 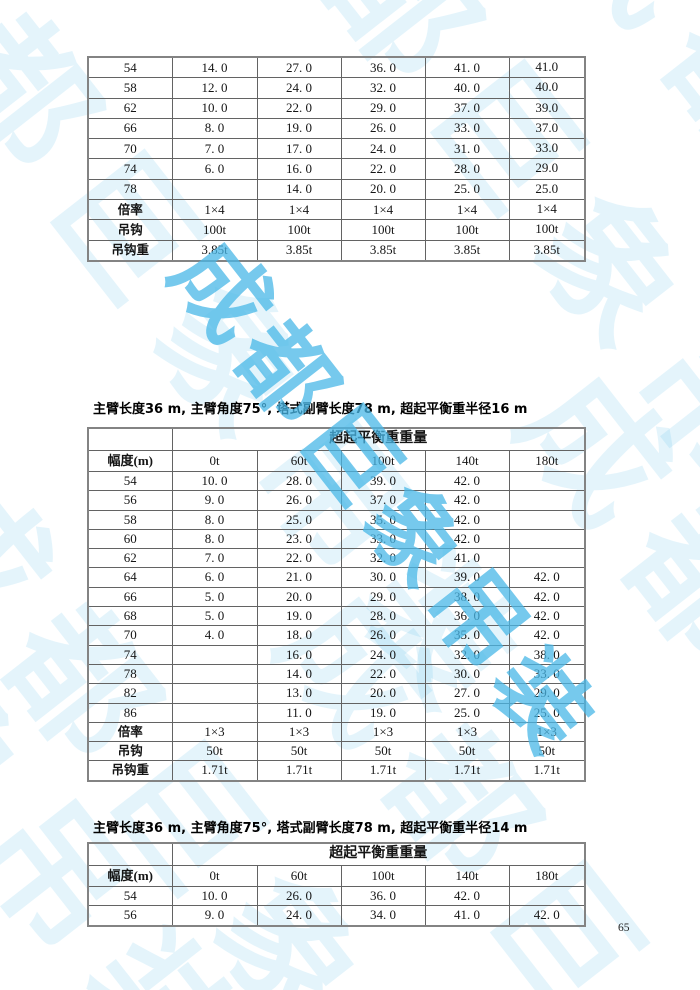 What do you see at coordinates (547, 189) in the screenshot?
I see `table-cell: 25.0` at bounding box center [547, 189].